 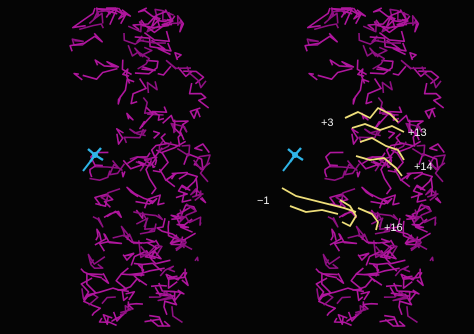 I want to click on ligand-atom, so click(x=95, y=155).